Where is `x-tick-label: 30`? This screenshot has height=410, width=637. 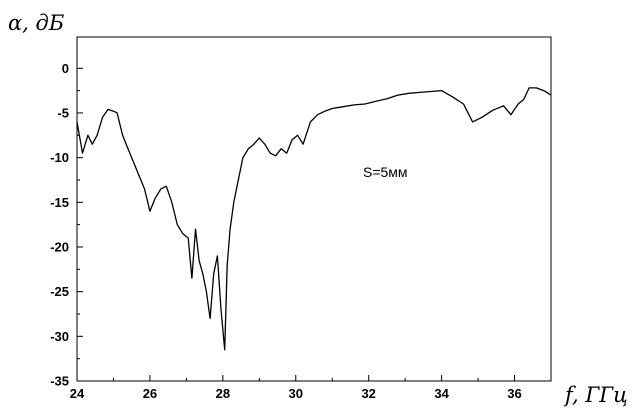
x-tick-label: 30 is located at coordinates (296, 393).